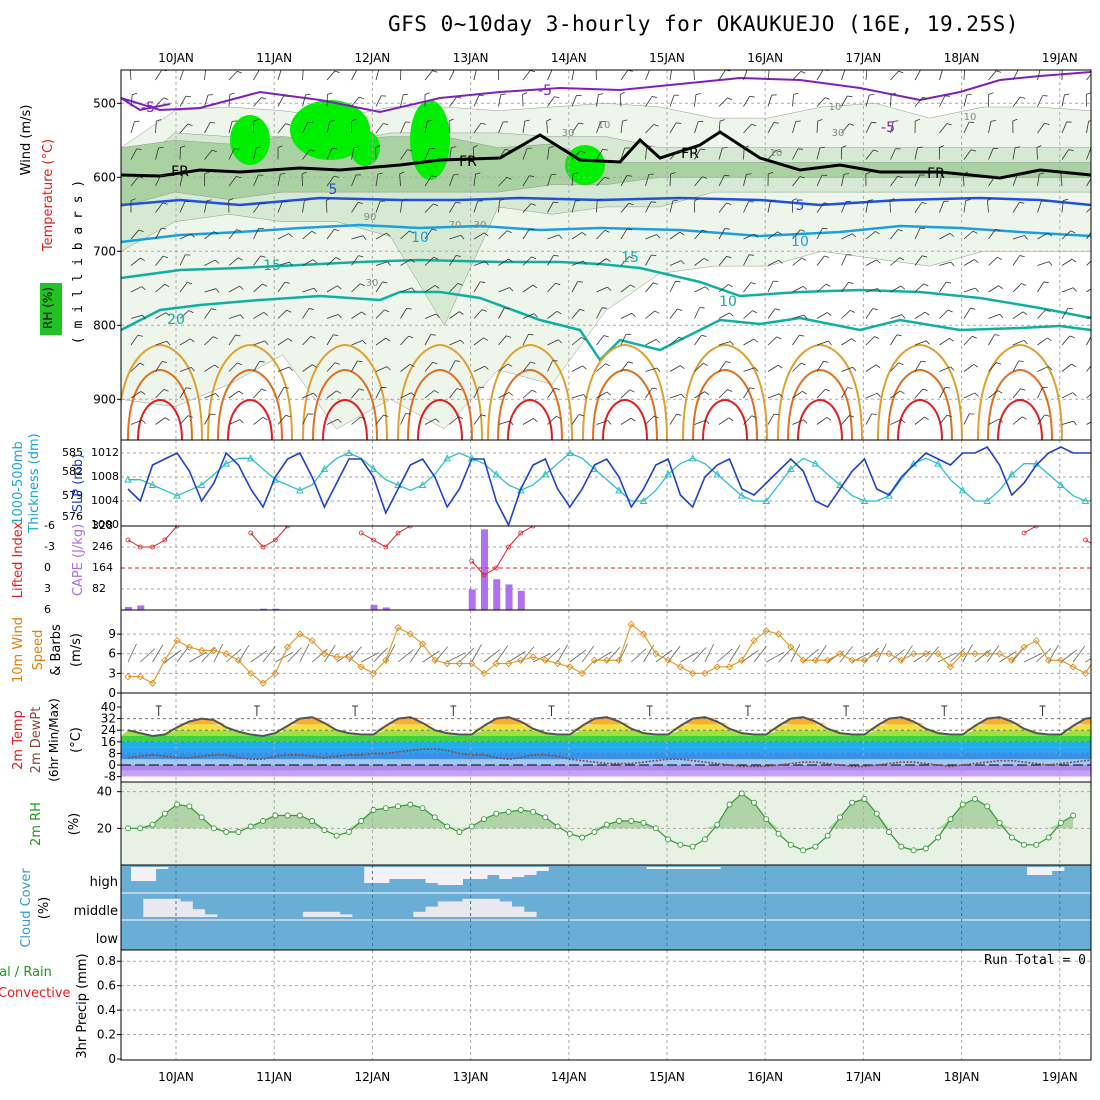 The height and width of the screenshot is (1100, 1100). I want to click on y-tick-label: 3, so click(112, 673).